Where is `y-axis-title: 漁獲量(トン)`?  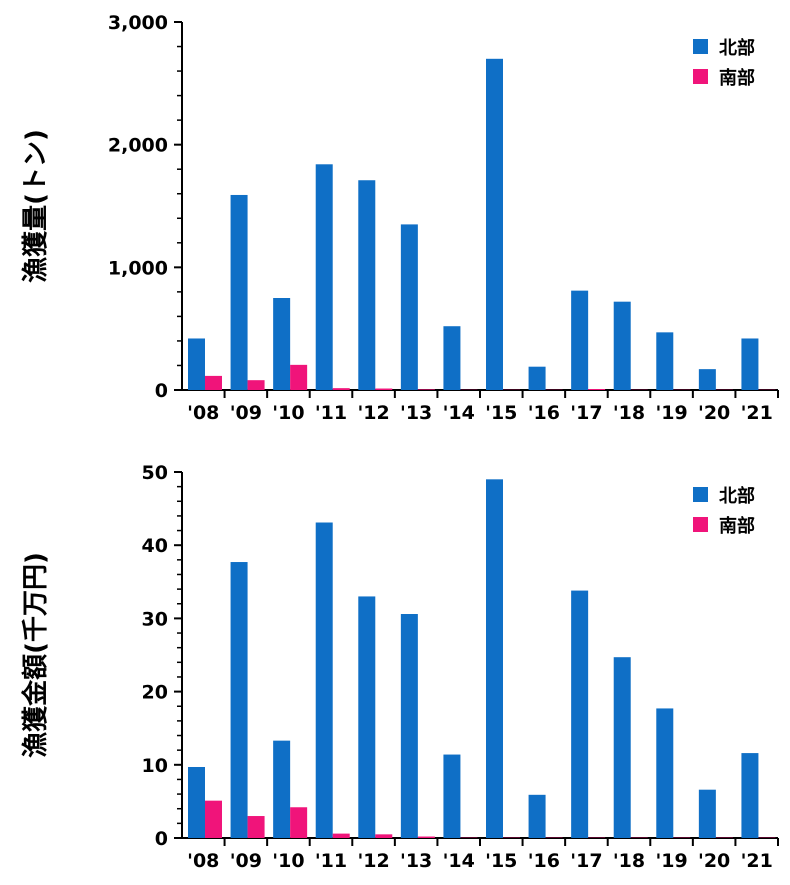
y-axis-title: 漁獲量(トン) is located at coordinates (36, 206).